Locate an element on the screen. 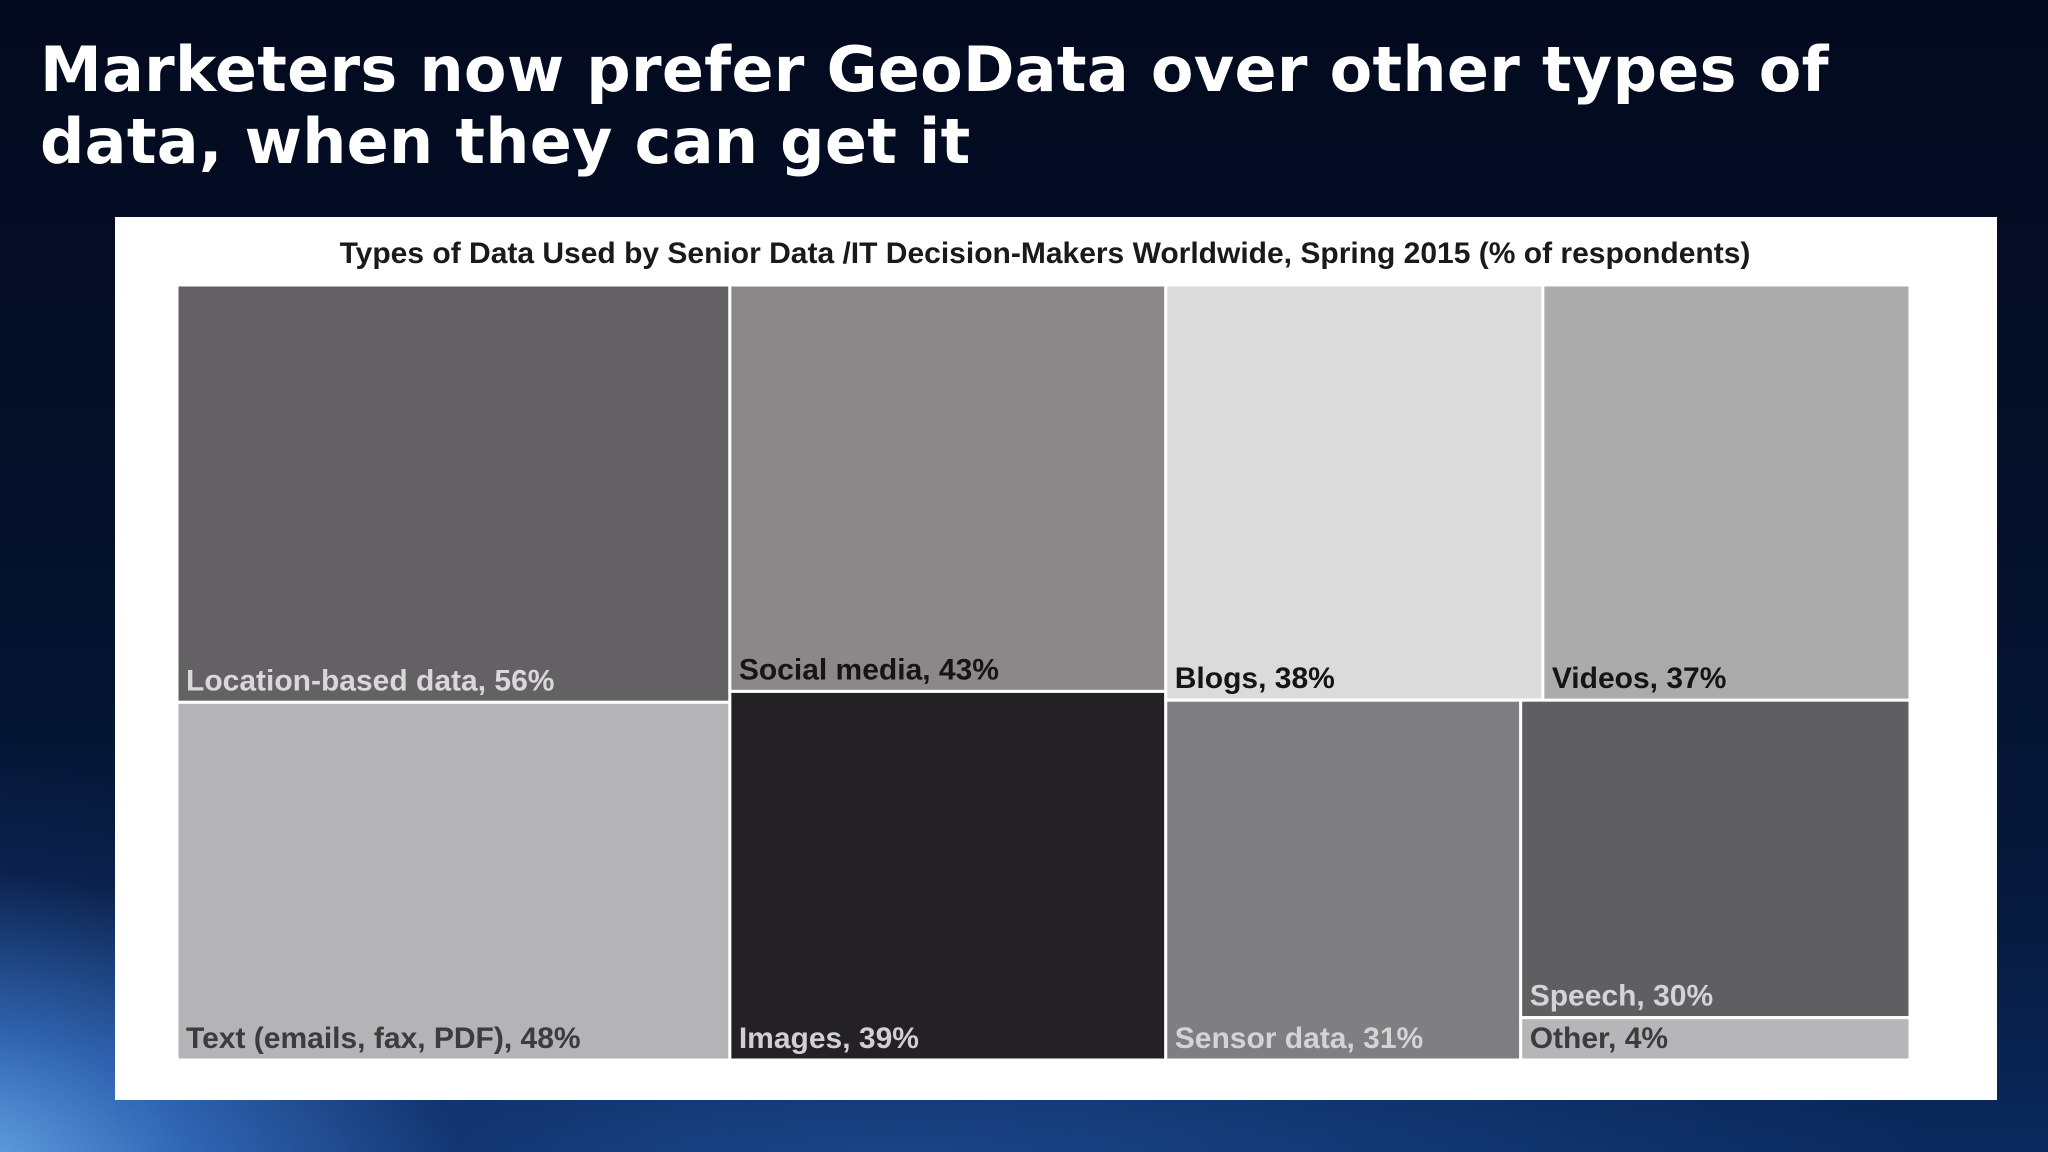 This screenshot has height=1152, width=2048. treemap-tile-rect-social-media is located at coordinates (948, 488).